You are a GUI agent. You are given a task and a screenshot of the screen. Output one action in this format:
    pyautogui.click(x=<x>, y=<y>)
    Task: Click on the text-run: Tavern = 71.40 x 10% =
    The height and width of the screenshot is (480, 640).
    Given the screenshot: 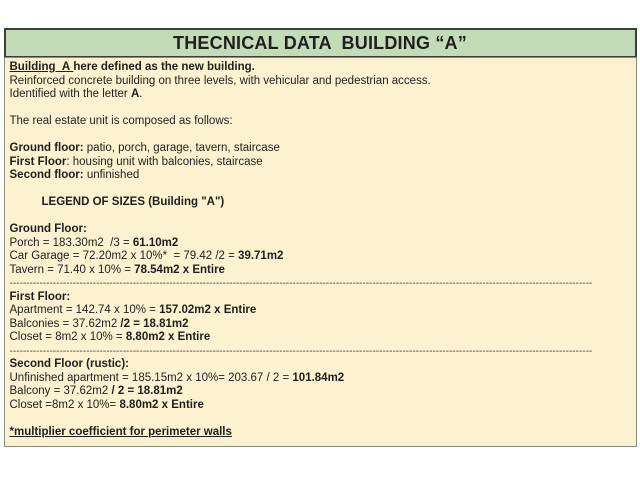 What is the action you would take?
    pyautogui.click(x=72, y=269)
    